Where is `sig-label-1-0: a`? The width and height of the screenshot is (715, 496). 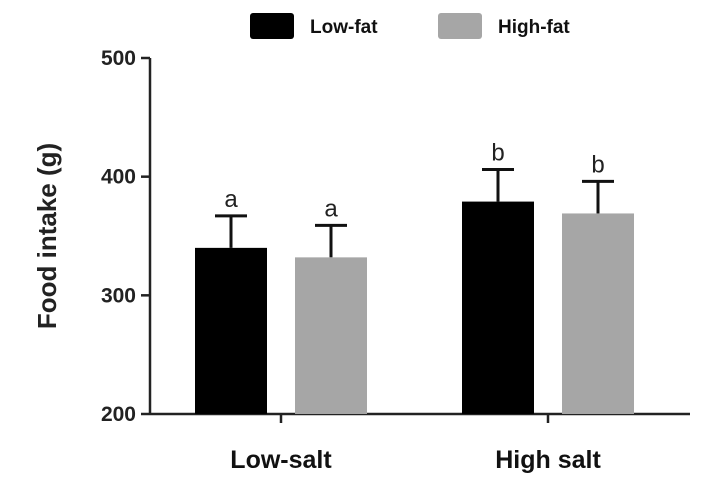 sig-label-1-0: a is located at coordinates (331, 208).